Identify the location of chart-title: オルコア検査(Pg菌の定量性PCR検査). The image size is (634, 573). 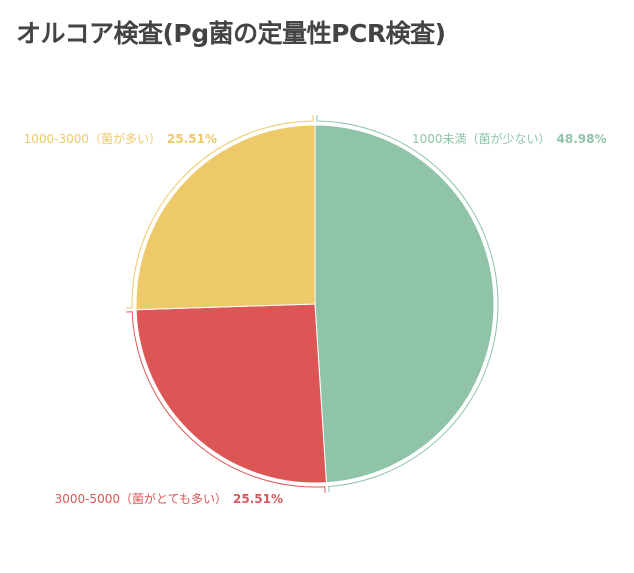
(231, 33).